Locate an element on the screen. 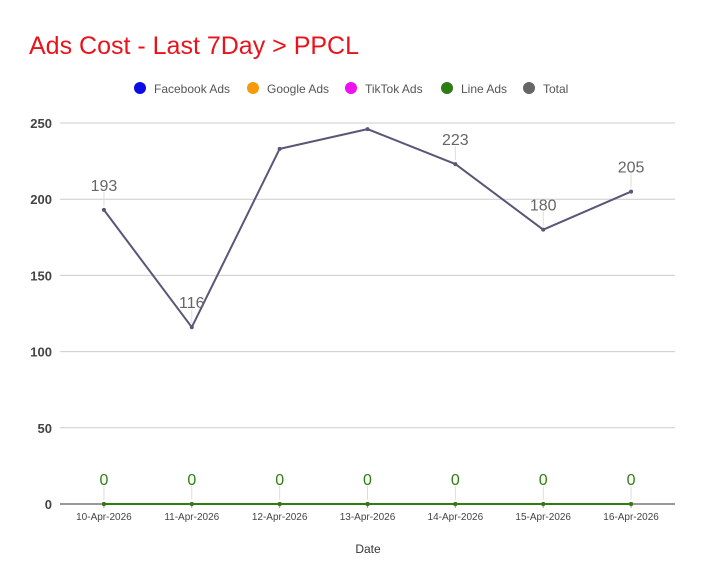  y-tick-label: 100 is located at coordinates (41, 352).